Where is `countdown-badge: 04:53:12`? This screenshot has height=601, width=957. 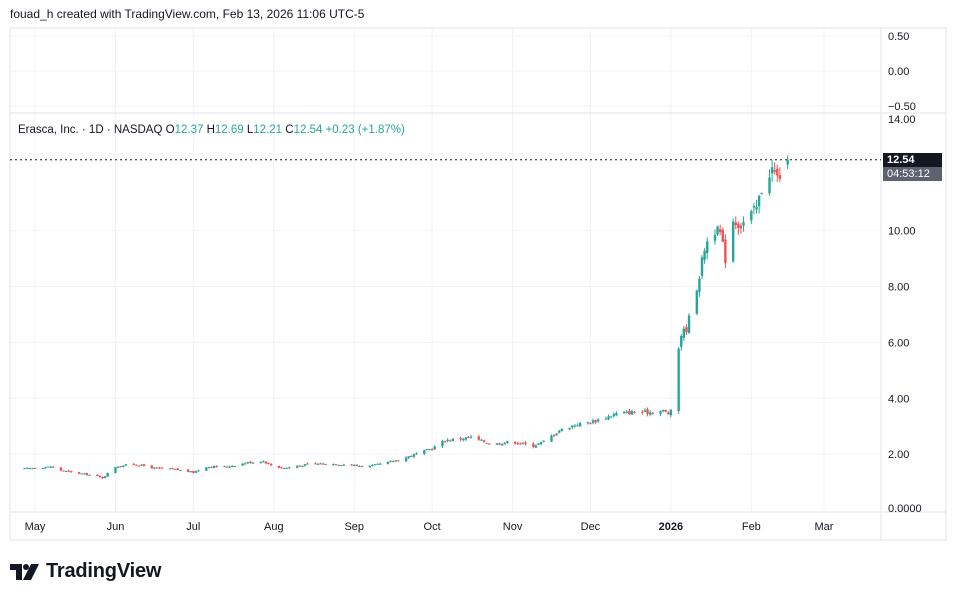
countdown-badge: 04:53:12 is located at coordinates (912, 174).